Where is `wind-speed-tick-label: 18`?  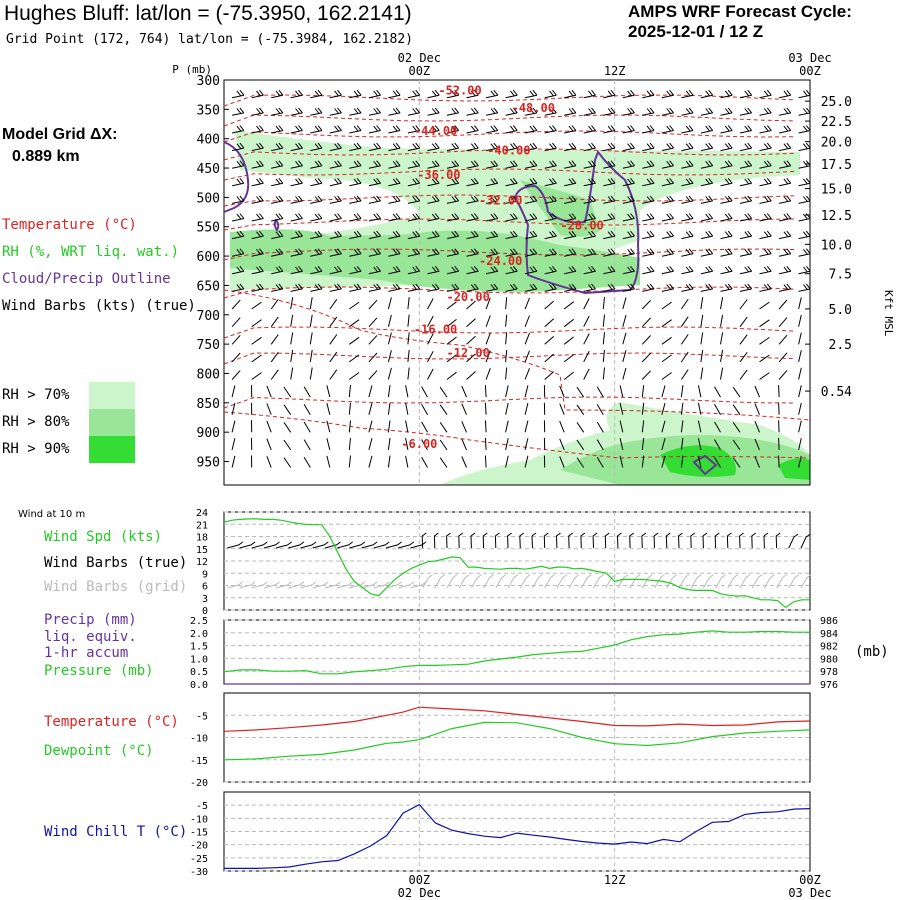 wind-speed-tick-label: 18 is located at coordinates (202, 538).